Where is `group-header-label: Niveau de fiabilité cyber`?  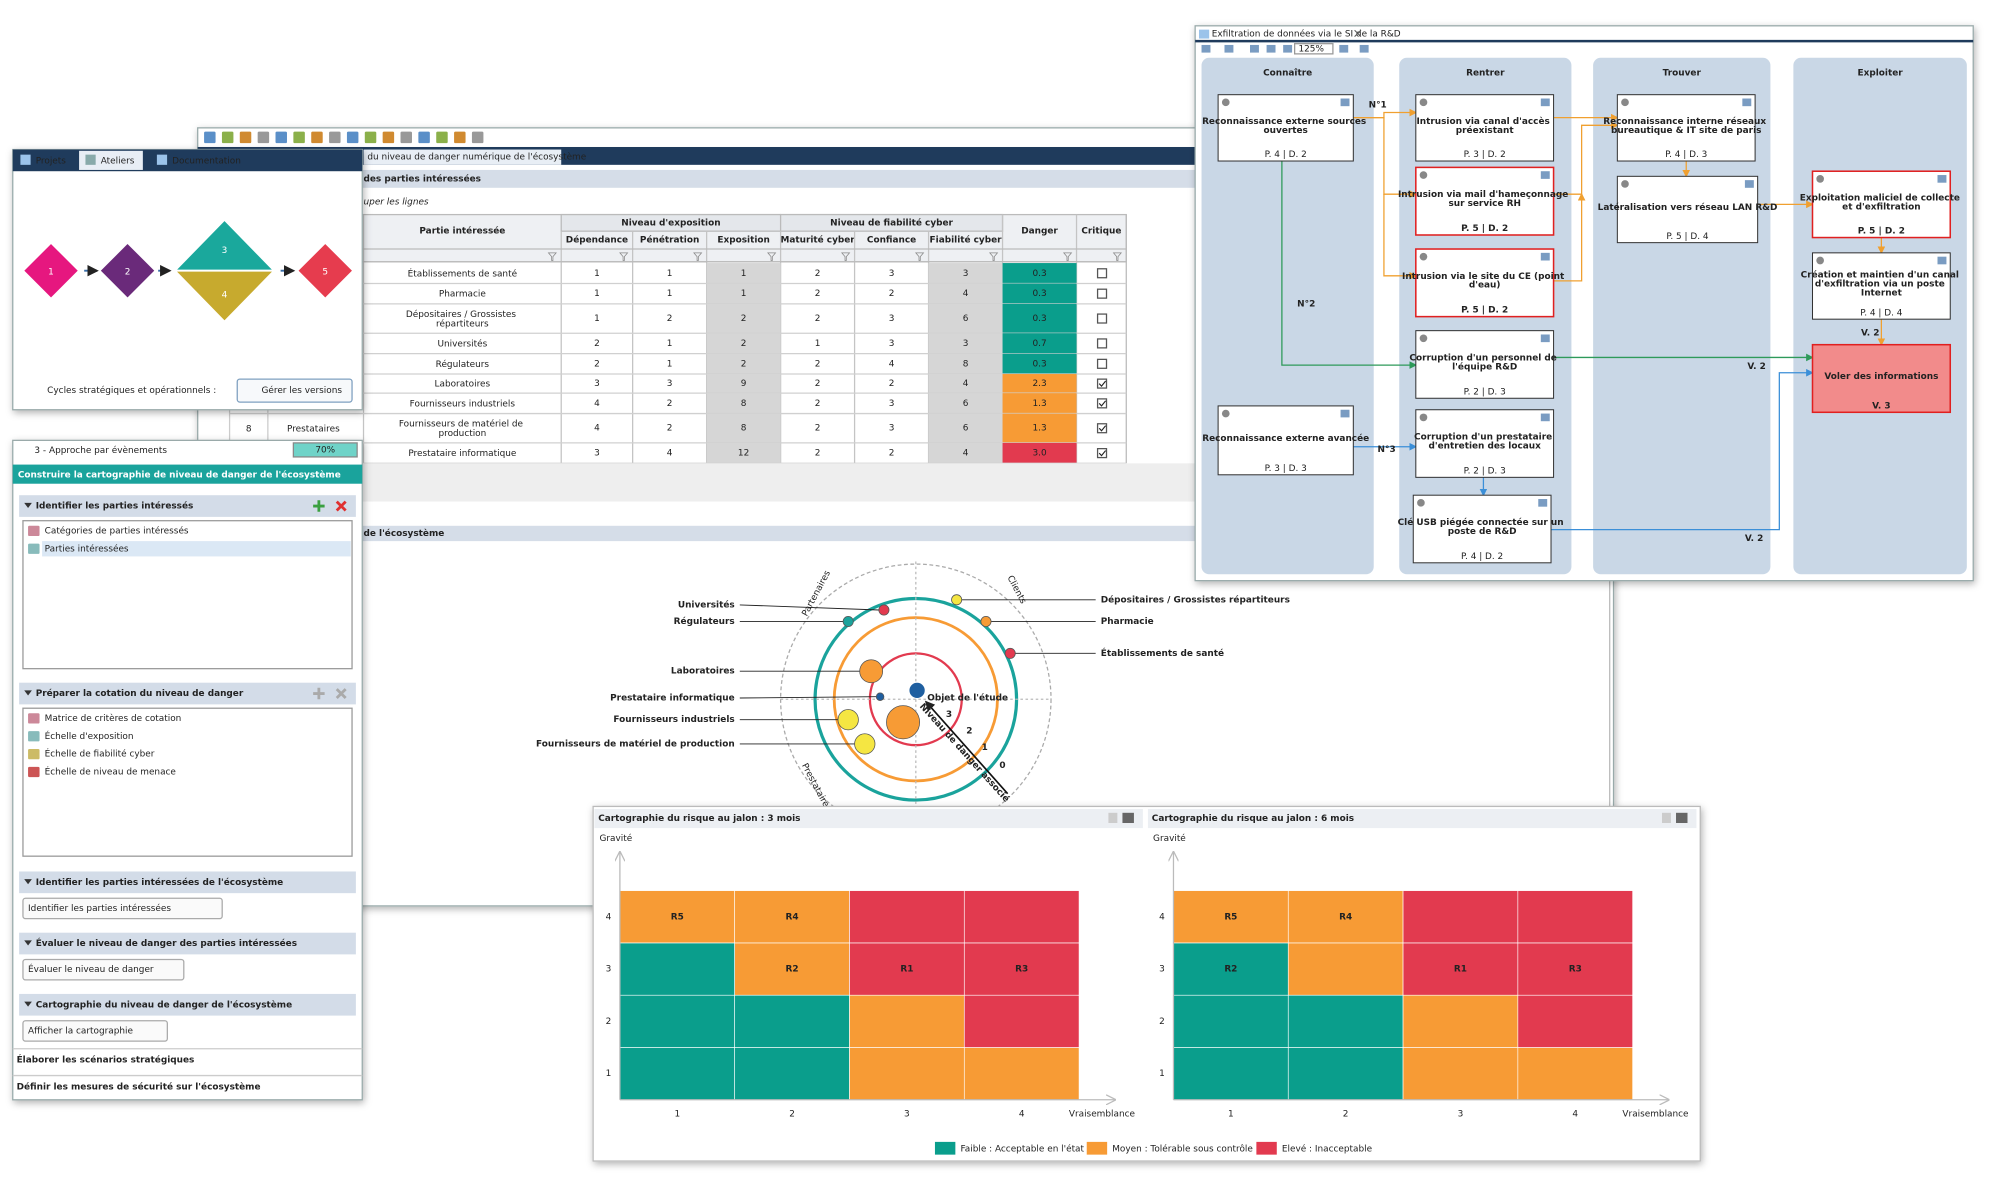
group-header-label: Niveau de fiabilité cyber is located at coordinates (891, 222).